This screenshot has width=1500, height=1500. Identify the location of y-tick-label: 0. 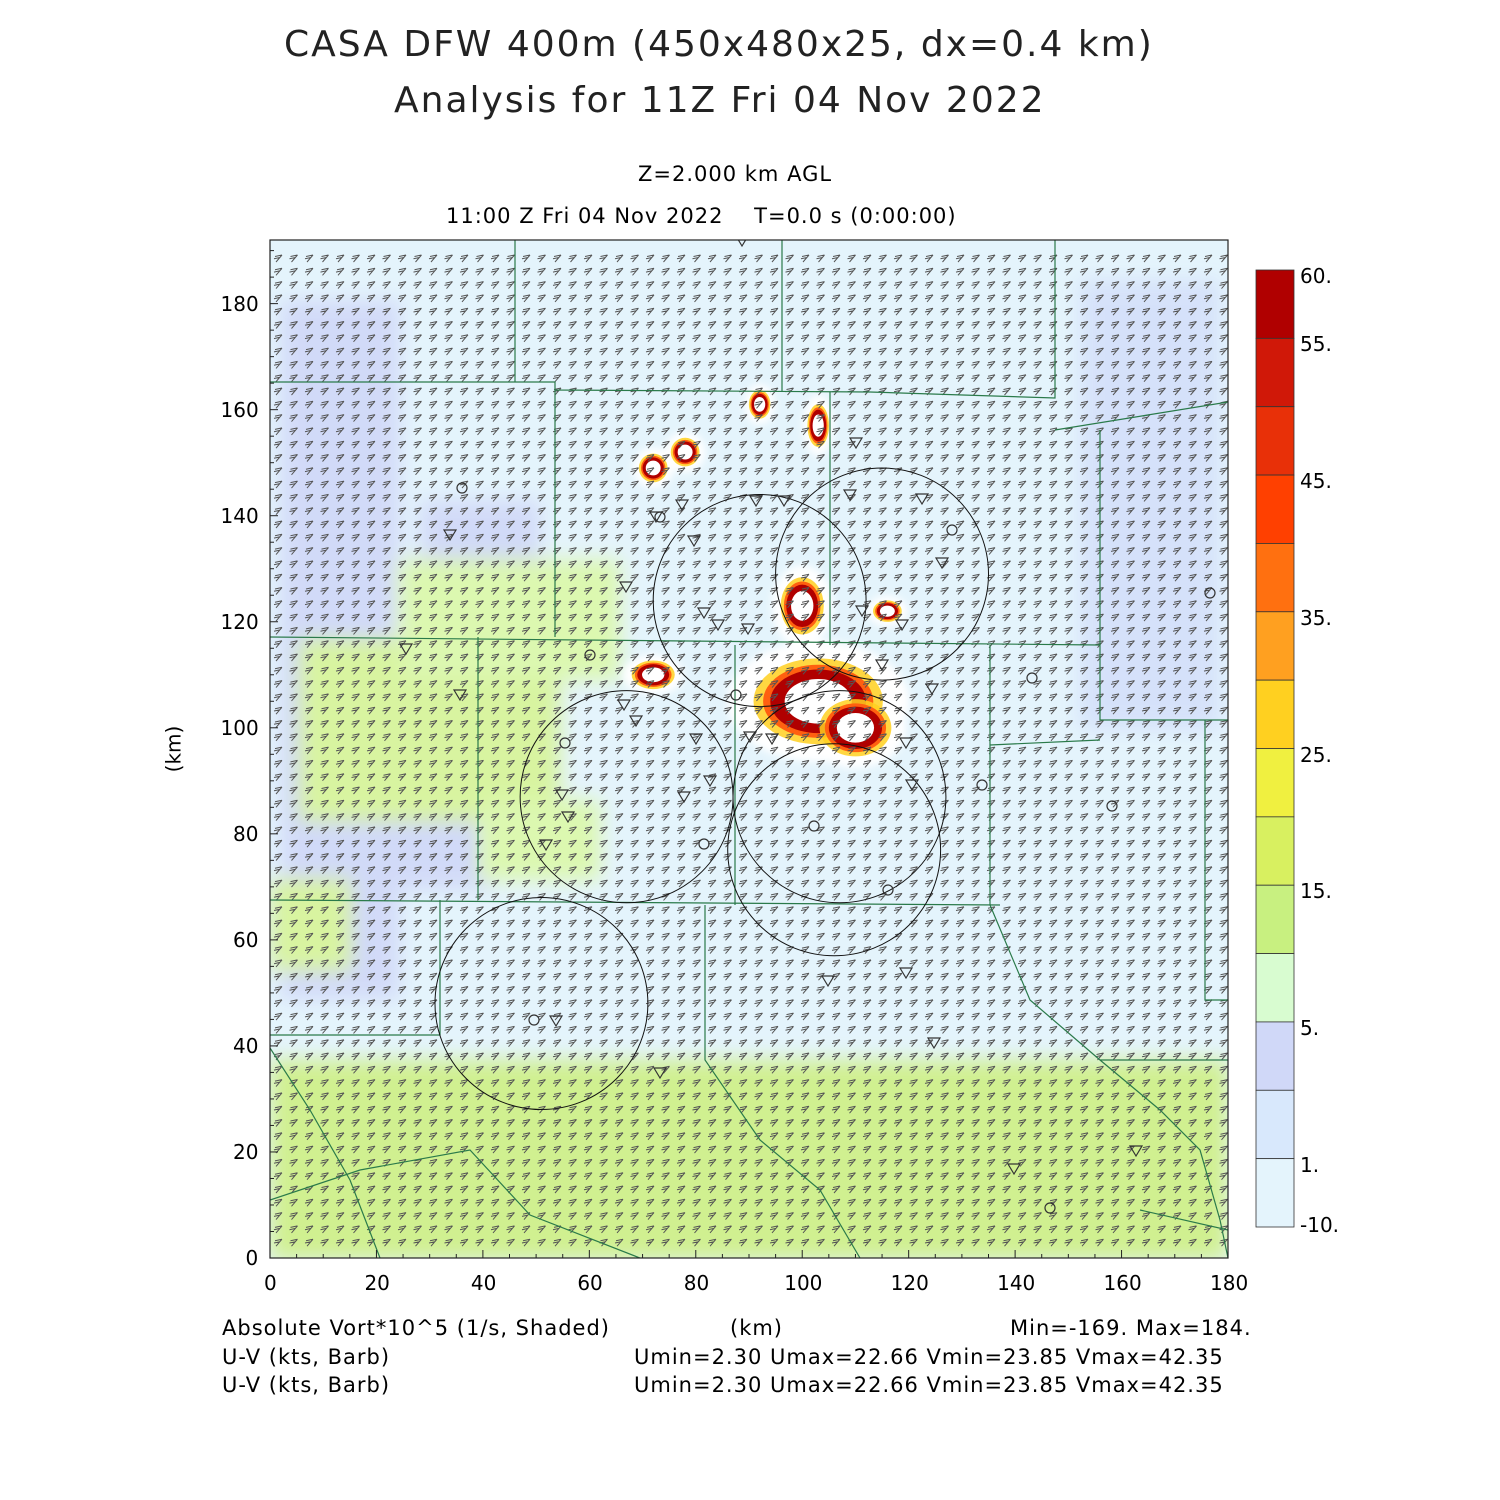
(252, 1258).